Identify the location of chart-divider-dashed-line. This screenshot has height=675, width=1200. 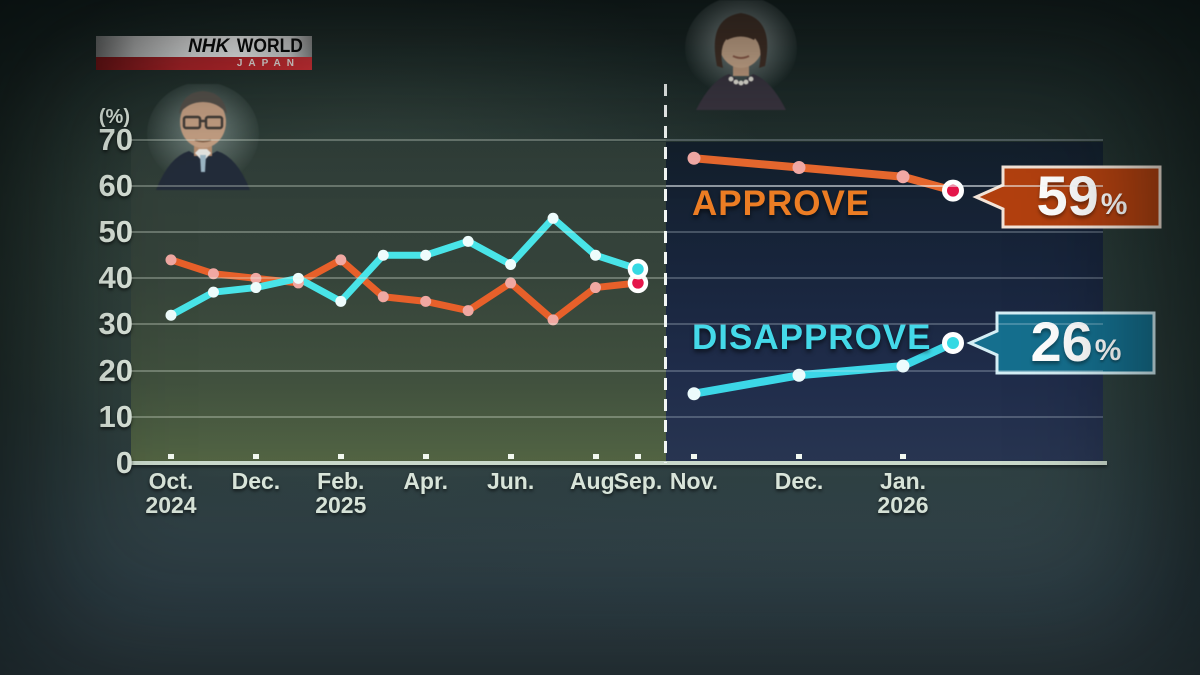
(665, 273).